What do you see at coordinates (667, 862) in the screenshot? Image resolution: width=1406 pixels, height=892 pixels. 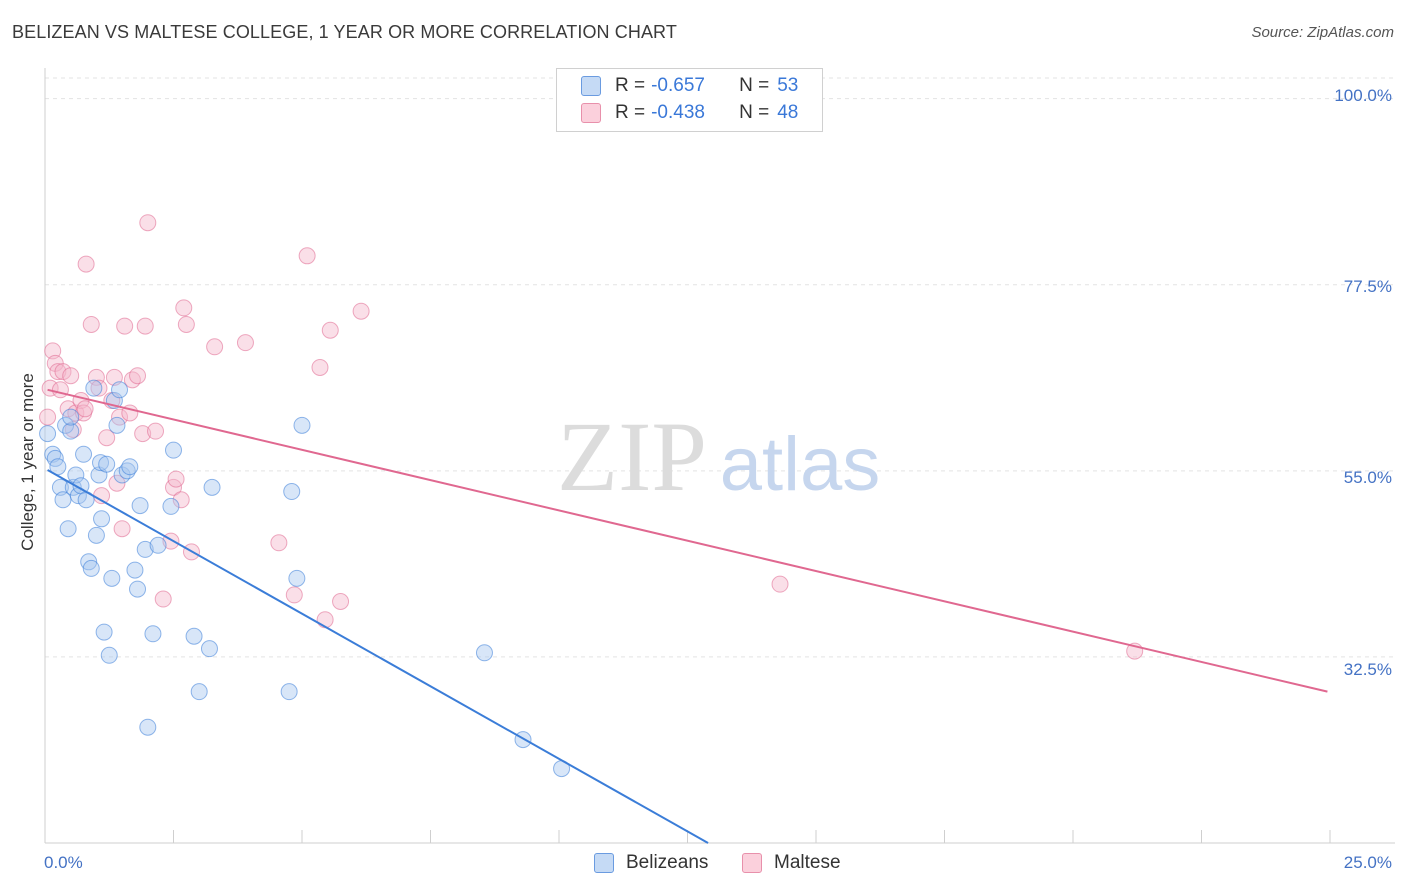 I see `series-name-belizeans: Belizeans` at bounding box center [667, 862].